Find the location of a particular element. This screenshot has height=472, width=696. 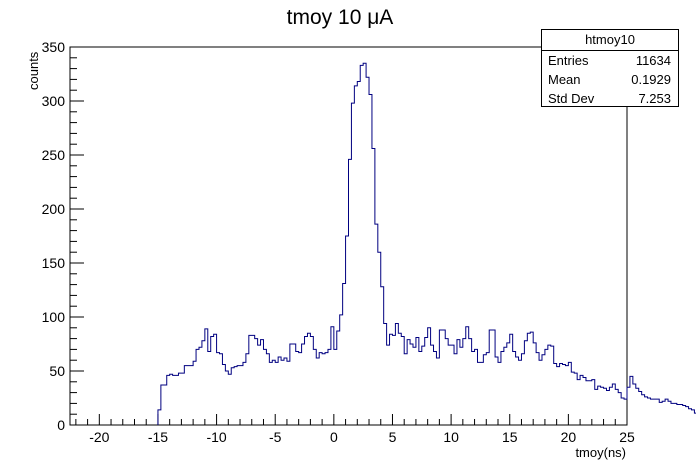

x-tick-label: -10 is located at coordinates (216, 437).